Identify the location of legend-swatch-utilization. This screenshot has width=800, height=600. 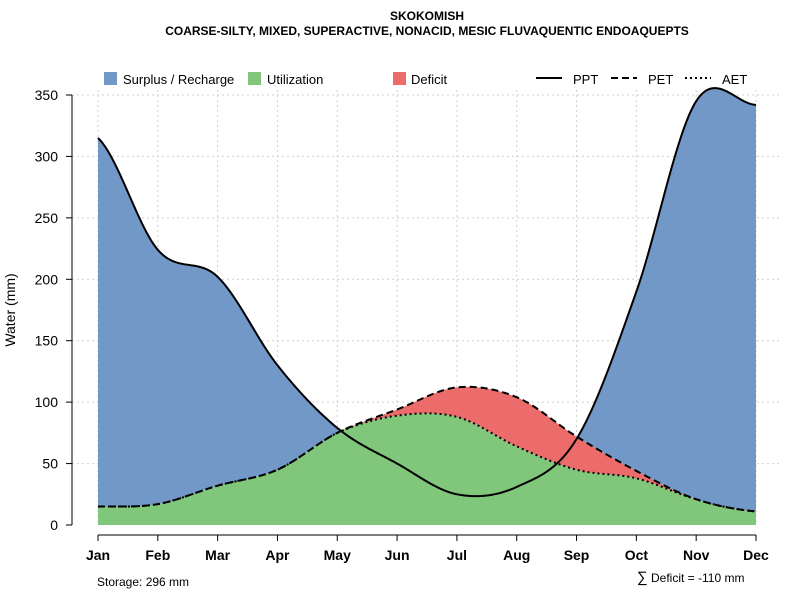
(254, 78).